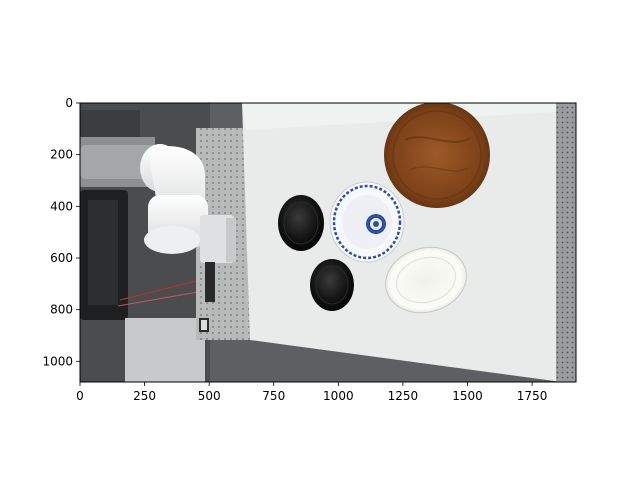 This screenshot has height=480, width=640. I want to click on dark-bowl-bottom, so click(332, 285).